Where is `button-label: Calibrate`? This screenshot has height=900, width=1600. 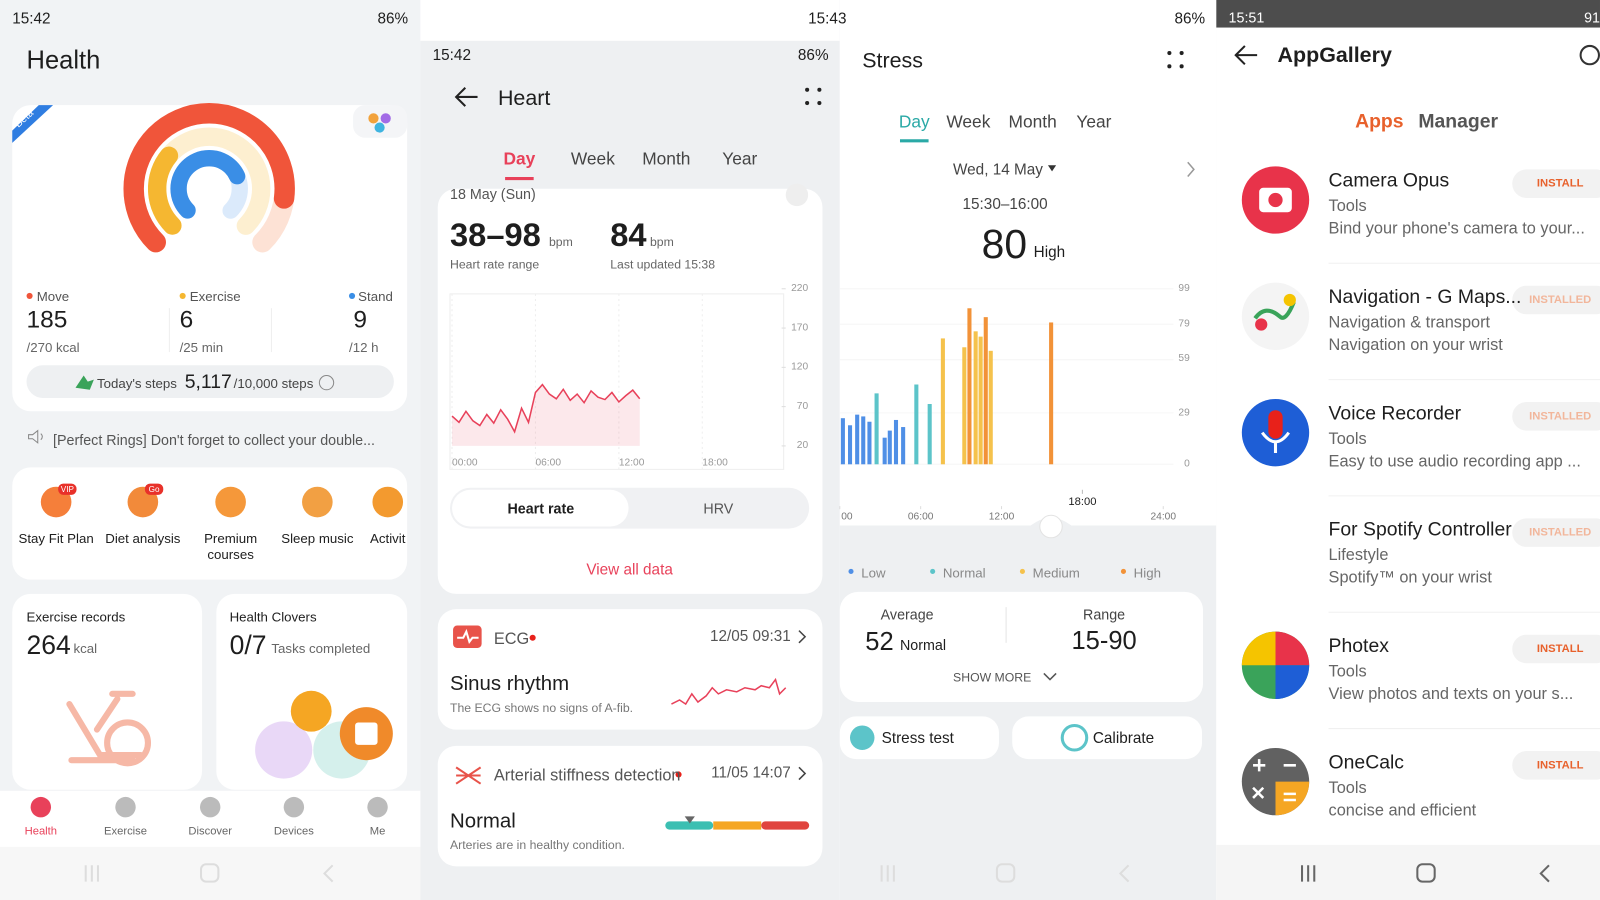 button-label: Calibrate is located at coordinates (1123, 738).